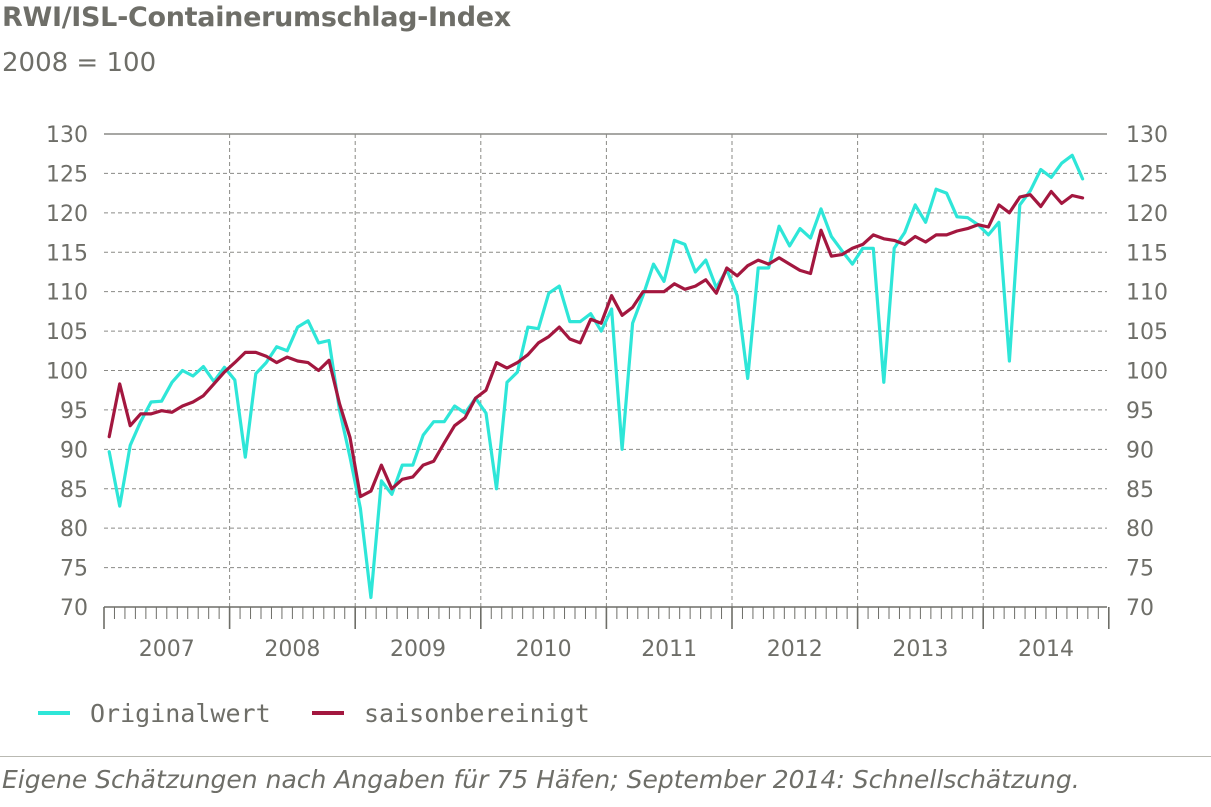  Describe the element at coordinates (180, 713) in the screenshot. I see `legend-label-original: Originalwert` at that location.